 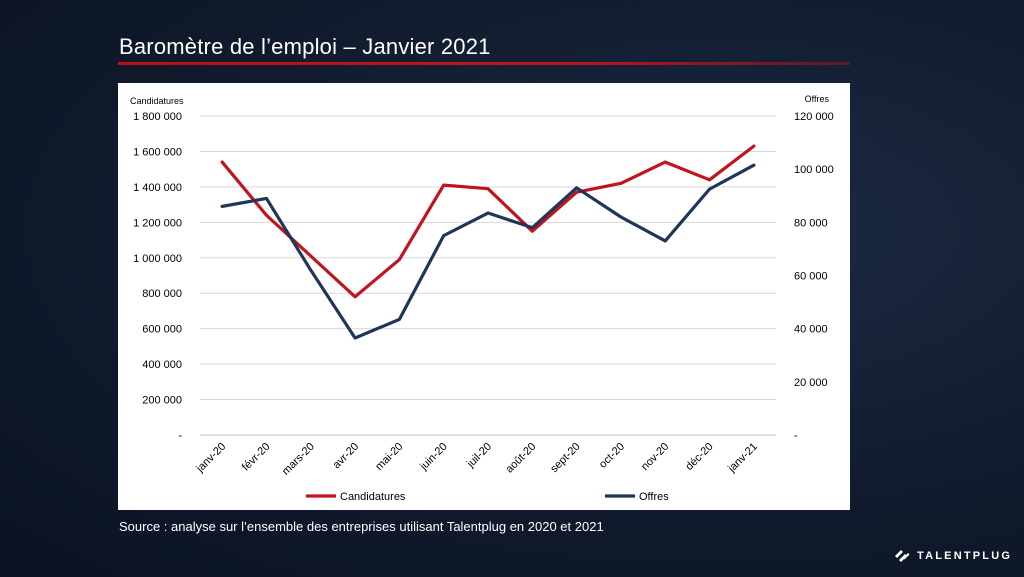 I want to click on x-tick-label: oct-20, so click(x=612, y=456).